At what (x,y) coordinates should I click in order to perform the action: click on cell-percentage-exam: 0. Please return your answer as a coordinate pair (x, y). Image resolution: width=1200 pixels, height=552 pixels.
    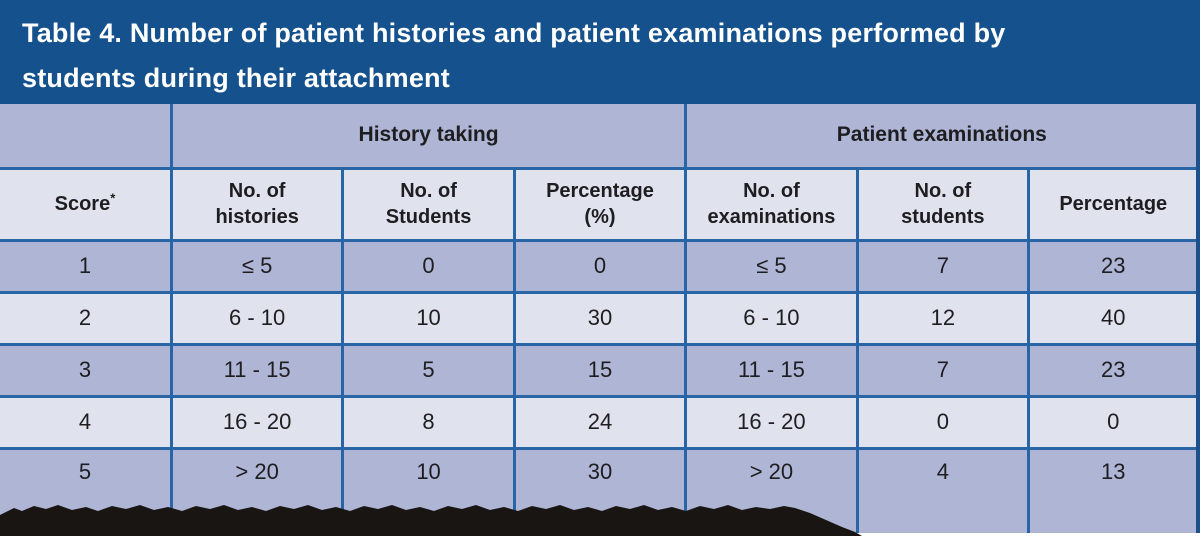
    Looking at the image, I should click on (1113, 422).